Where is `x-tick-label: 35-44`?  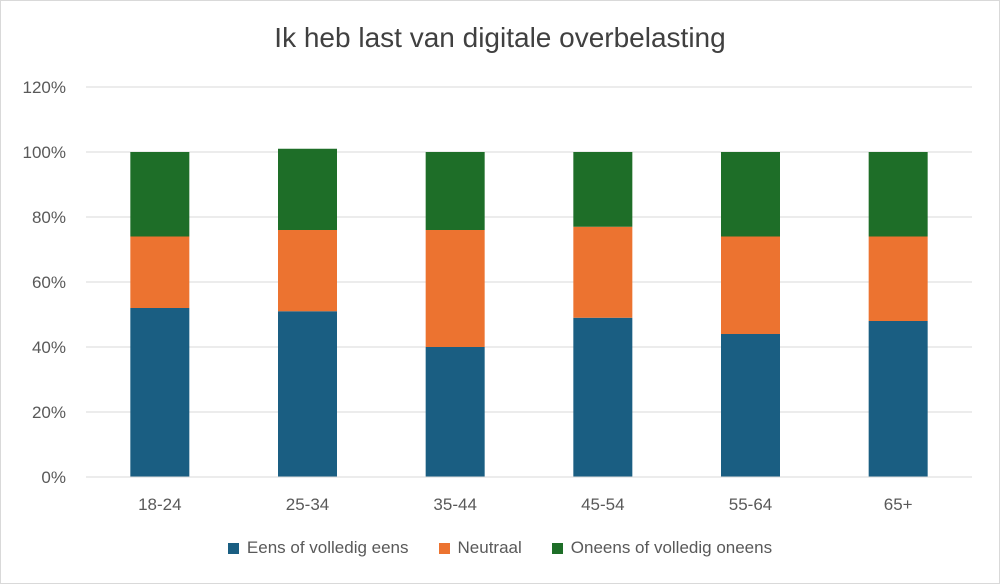
x-tick-label: 35-44 is located at coordinates (454, 504).